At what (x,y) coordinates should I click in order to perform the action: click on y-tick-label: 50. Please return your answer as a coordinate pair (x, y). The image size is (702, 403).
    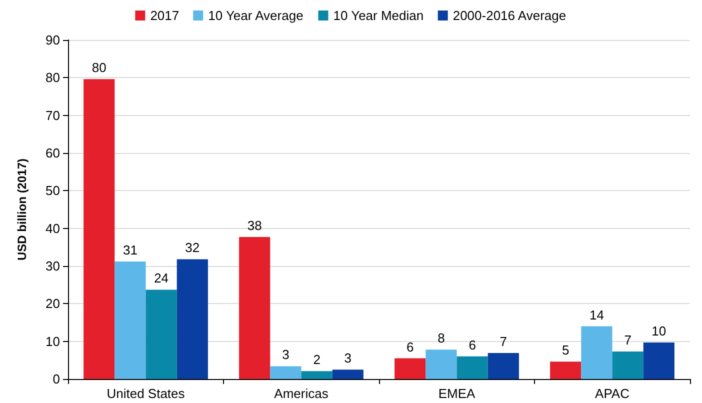
    Looking at the image, I should click on (53, 190).